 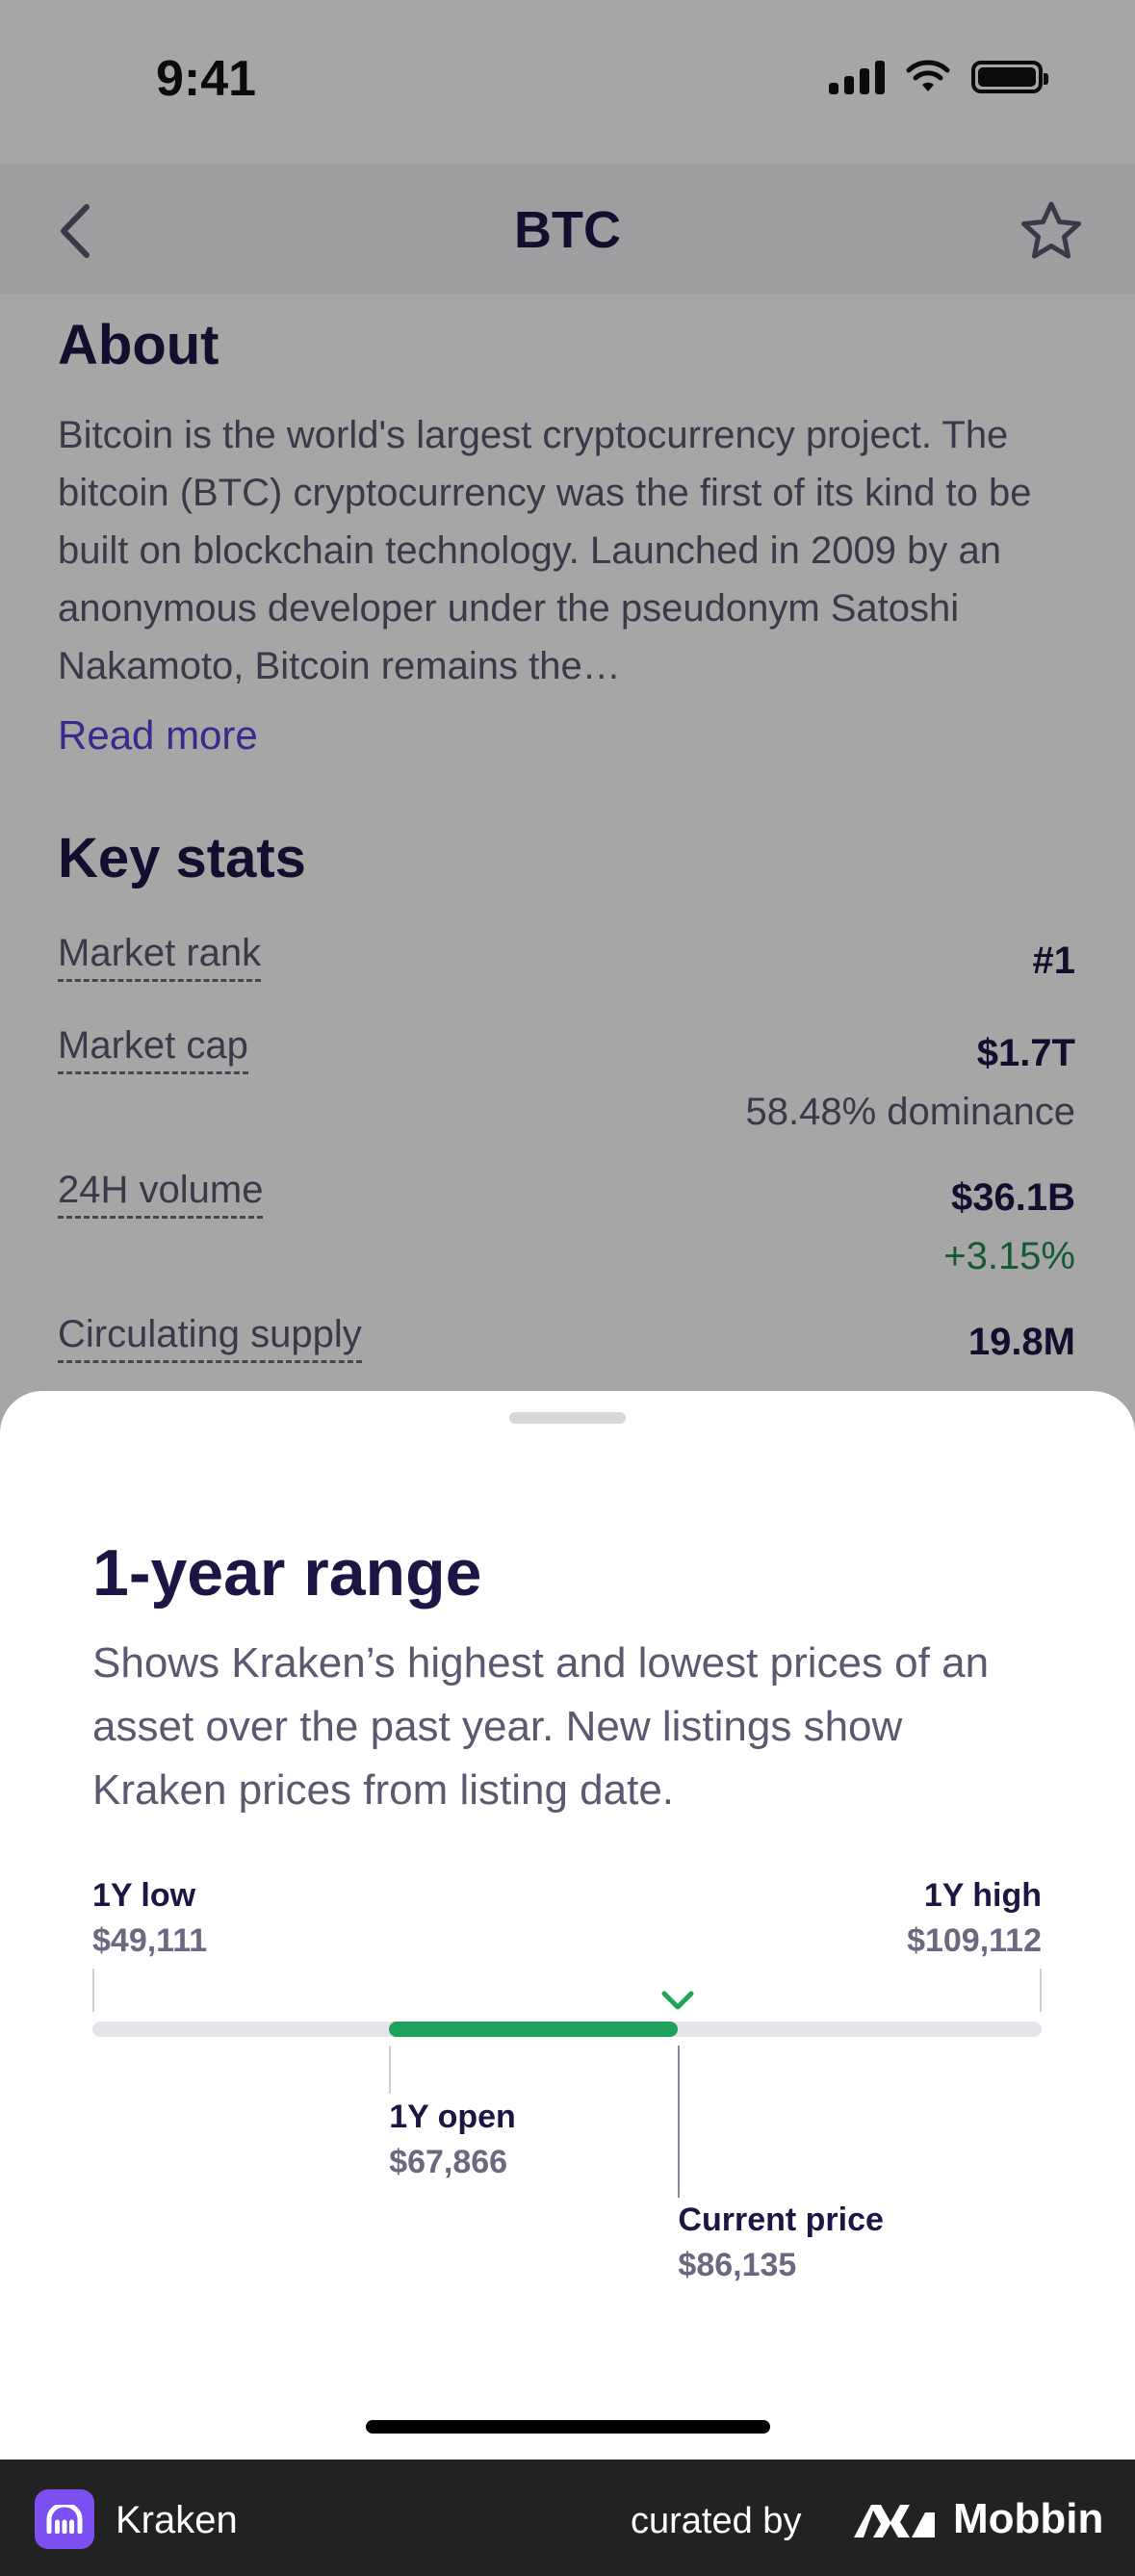 What do you see at coordinates (1025, 1053) in the screenshot?
I see `stat-value-market-cap: $1.7T` at bounding box center [1025, 1053].